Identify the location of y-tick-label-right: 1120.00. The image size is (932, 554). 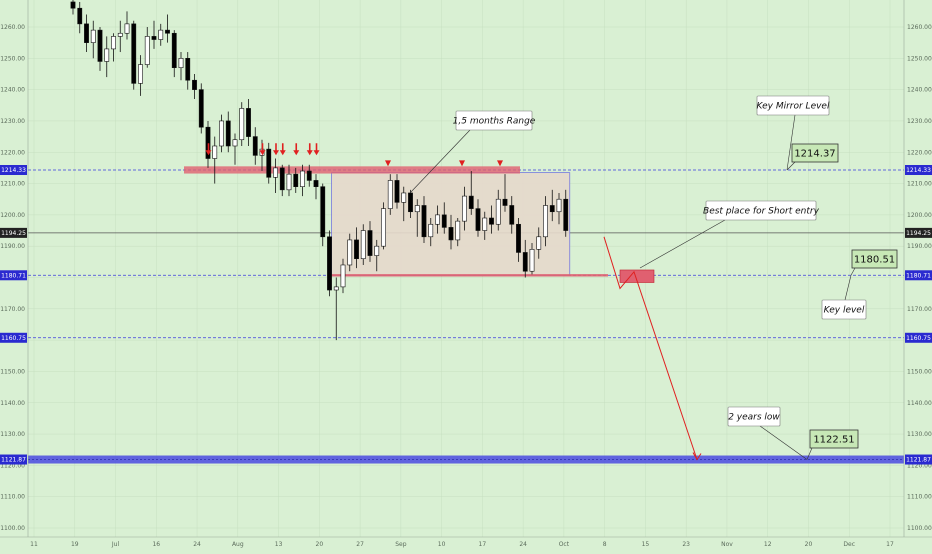
(919, 465).